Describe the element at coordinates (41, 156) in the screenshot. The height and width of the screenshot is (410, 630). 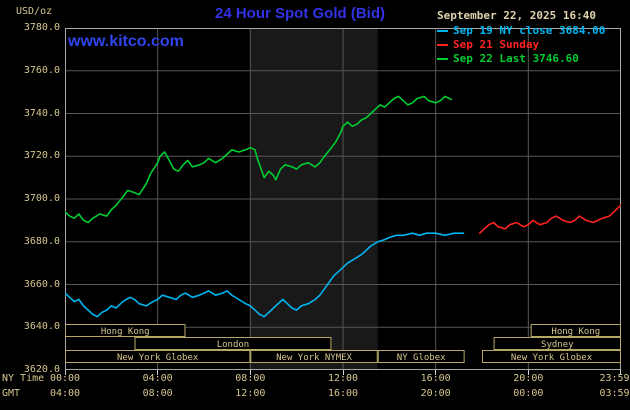
I see `y-tick-label: 3720.0` at that location.